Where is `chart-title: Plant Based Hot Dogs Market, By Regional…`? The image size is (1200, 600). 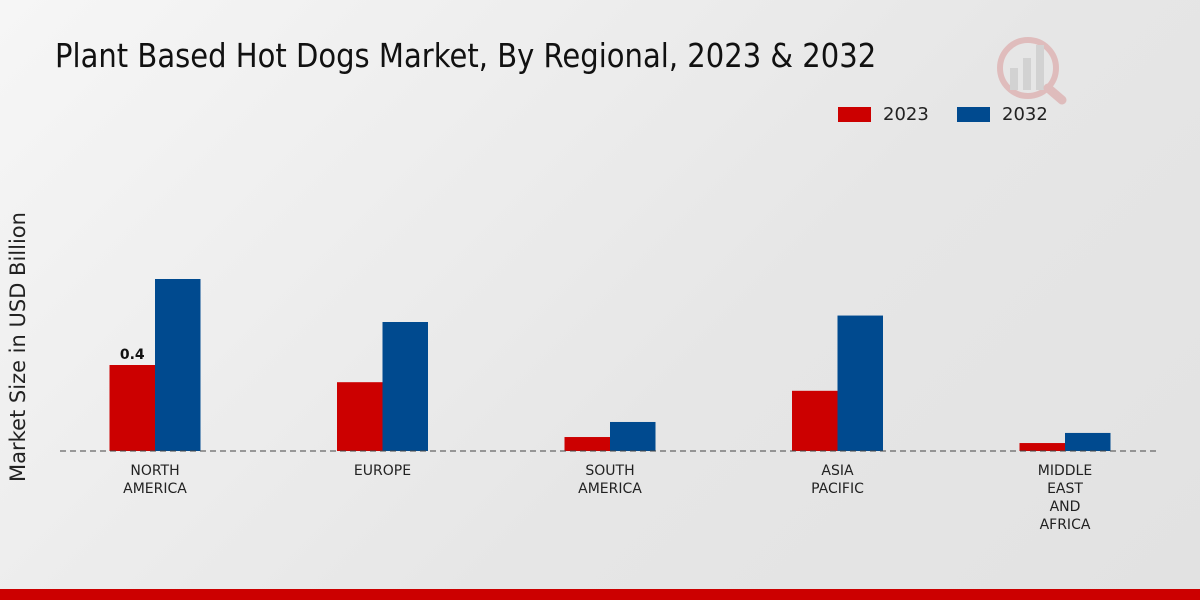 chart-title: Plant Based Hot Dogs Market, By Regional… is located at coordinates (466, 55).